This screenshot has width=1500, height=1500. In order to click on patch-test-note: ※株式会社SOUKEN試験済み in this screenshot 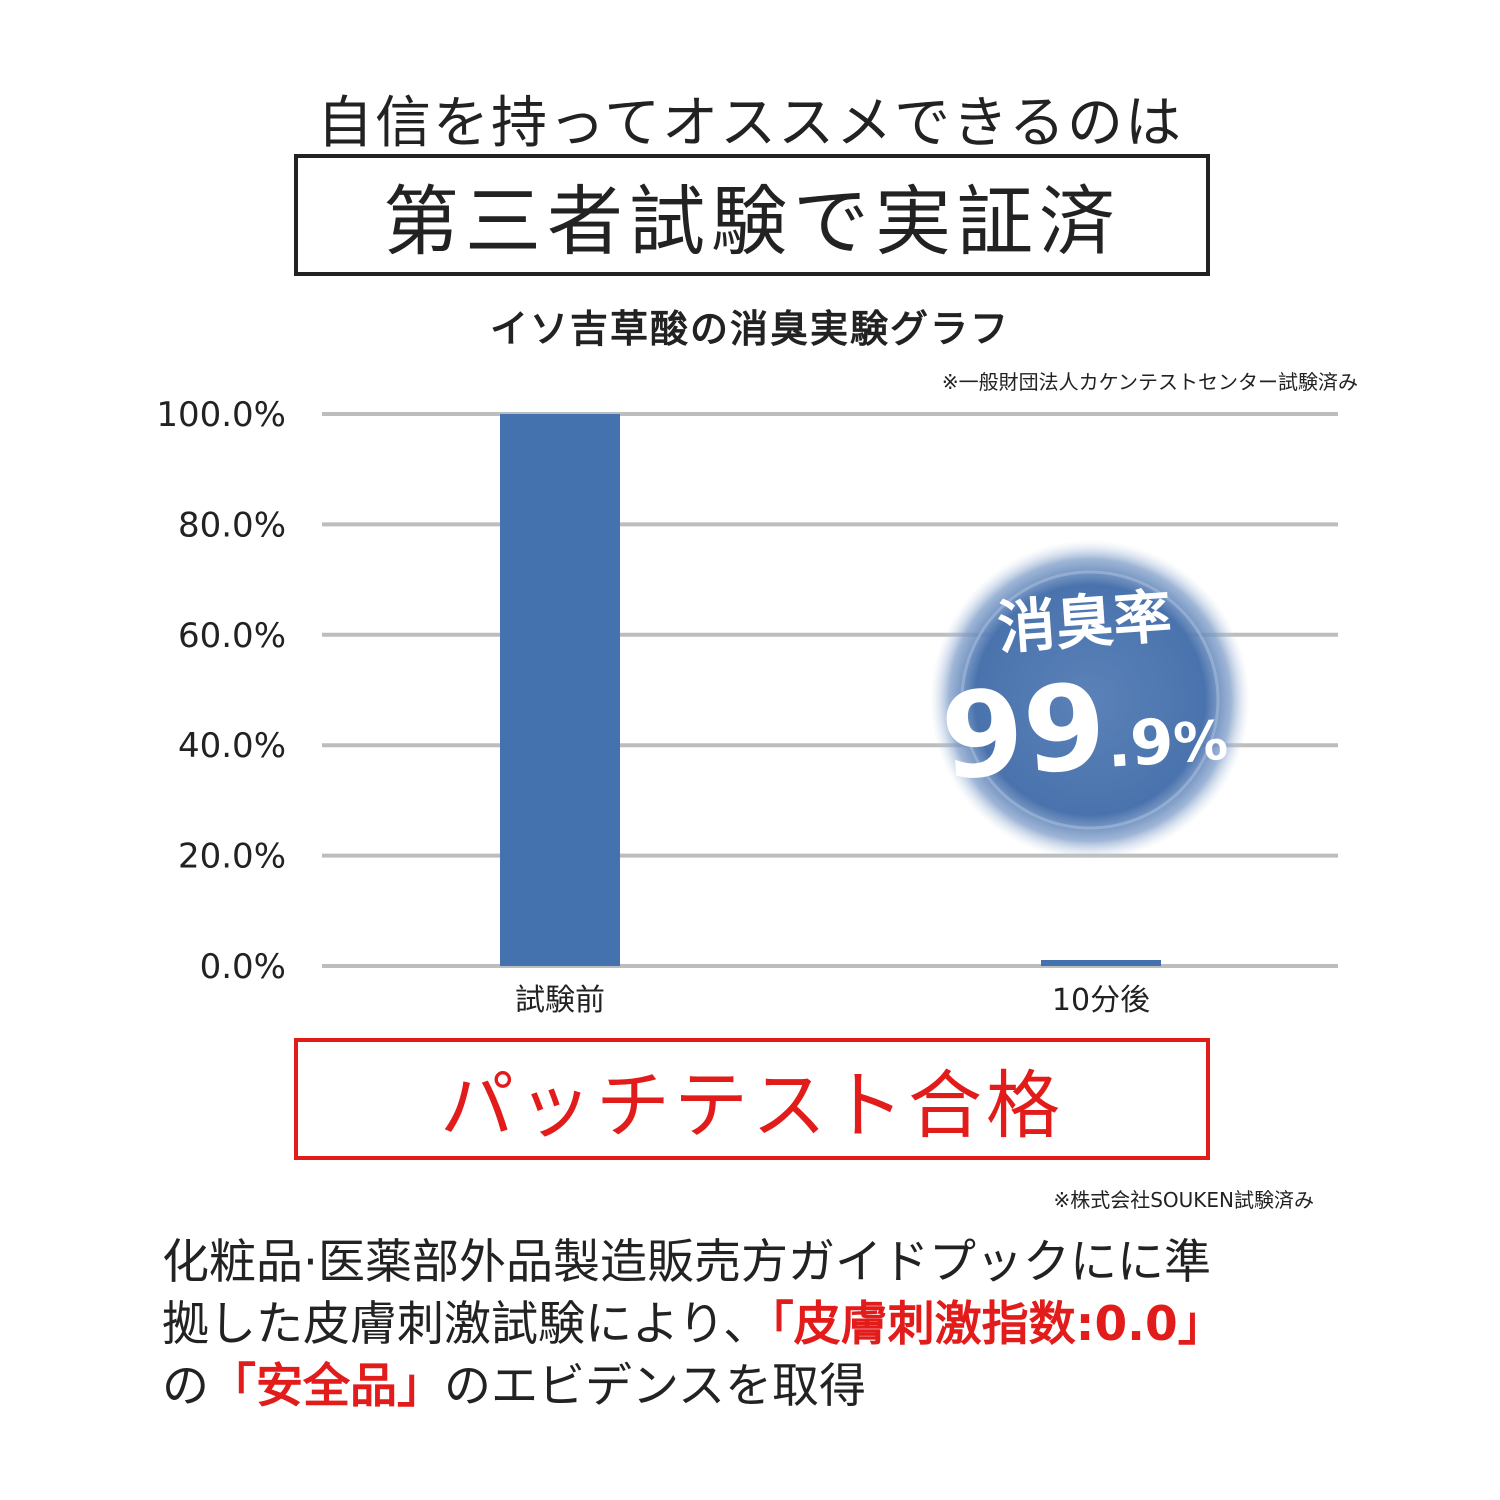, I will do `click(1183, 1200)`.